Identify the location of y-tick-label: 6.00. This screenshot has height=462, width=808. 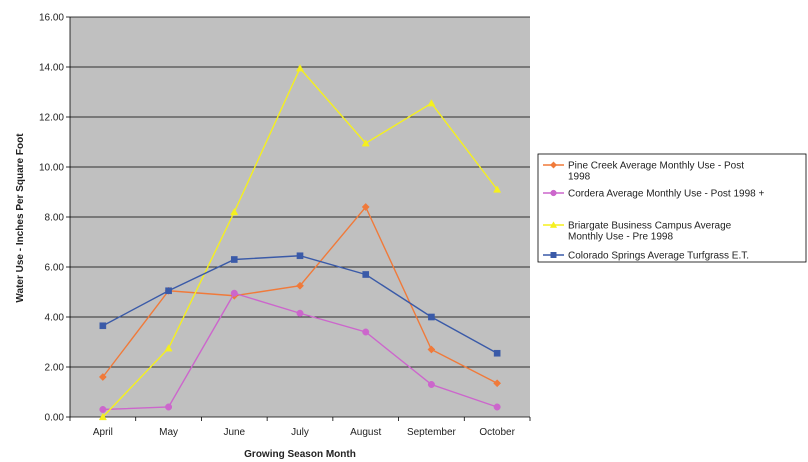
(55, 268).